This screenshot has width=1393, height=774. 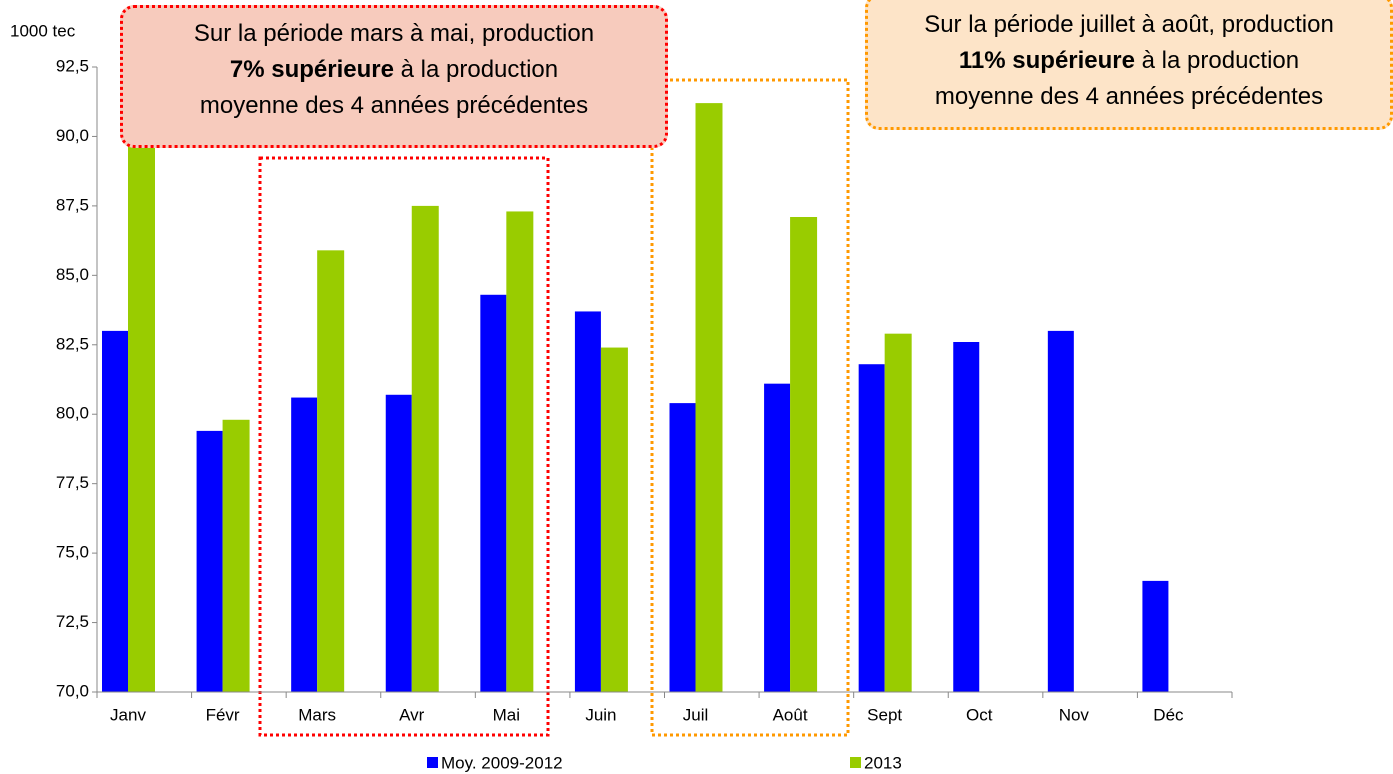 I want to click on annotation-line: 11% supérieure à la production, so click(x=1129, y=61).